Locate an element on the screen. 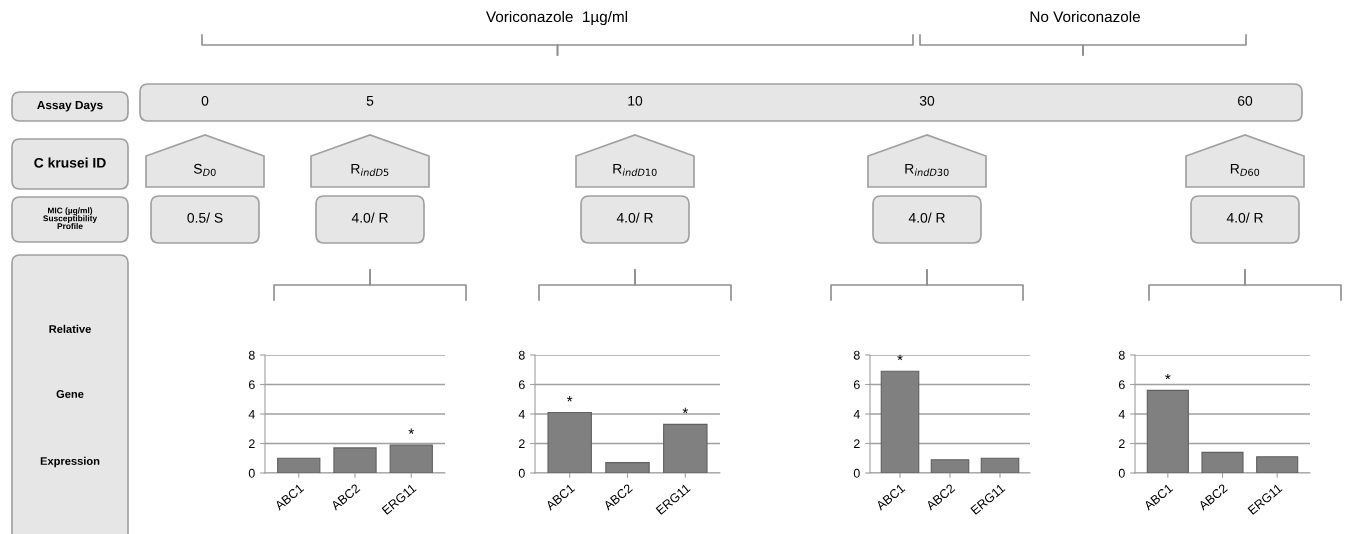 The height and width of the screenshot is (534, 1355). text: MIC (µg/ml) Susceptibility Profile is located at coordinates (70, 218).